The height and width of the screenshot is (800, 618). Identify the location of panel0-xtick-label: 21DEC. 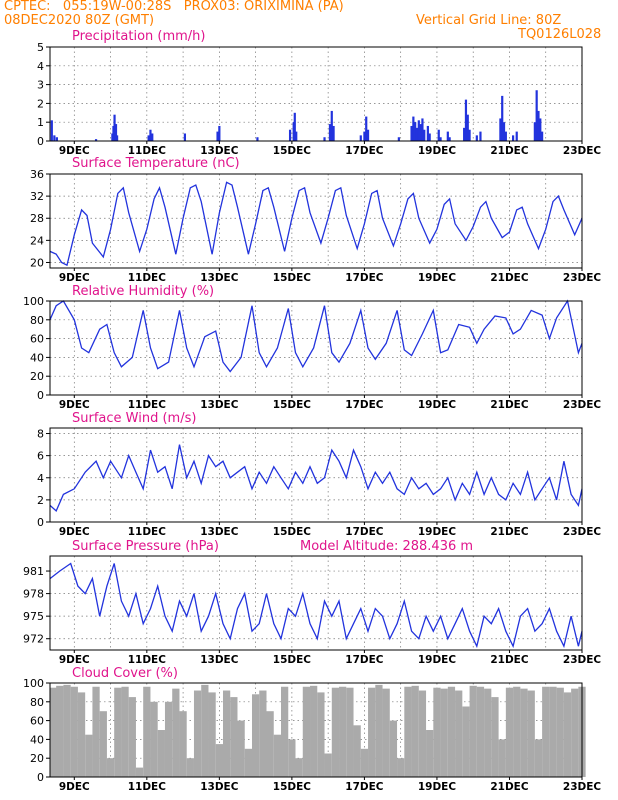
(509, 151).